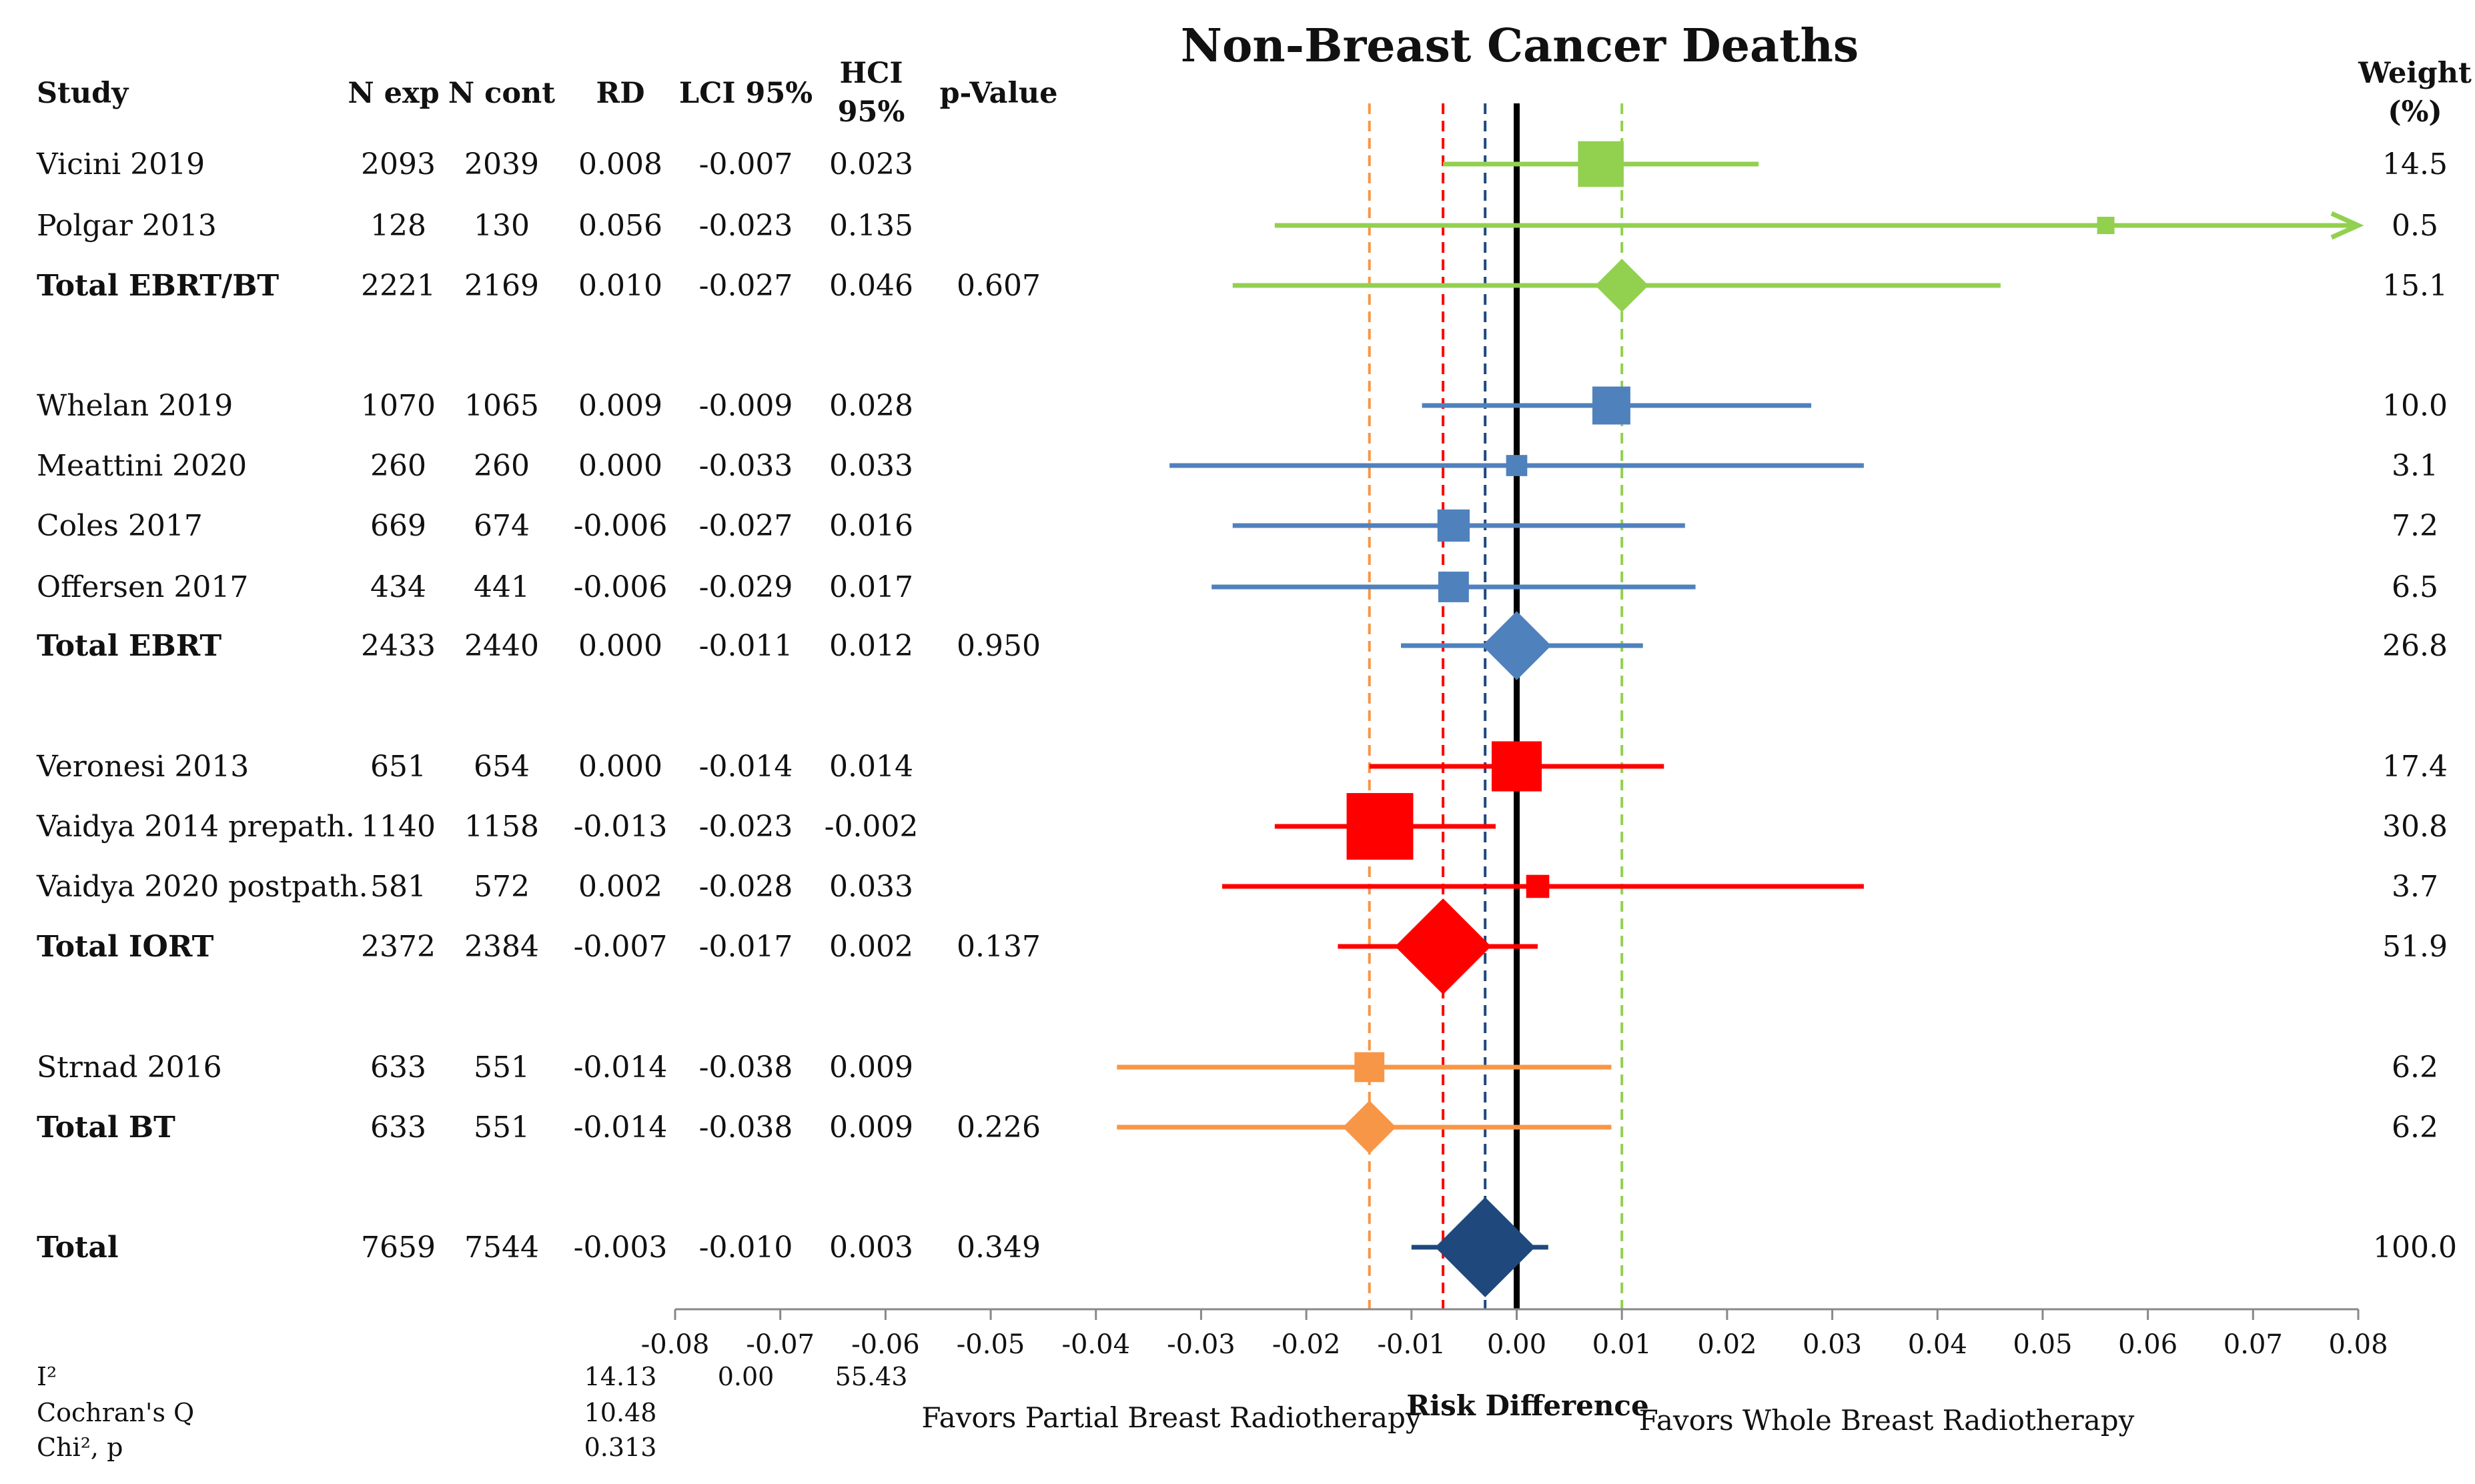 The width and height of the screenshot is (2475, 1484). Describe the element at coordinates (1520, 46) in the screenshot. I see `chart-title: Non-Breast Cancer Deaths` at that location.